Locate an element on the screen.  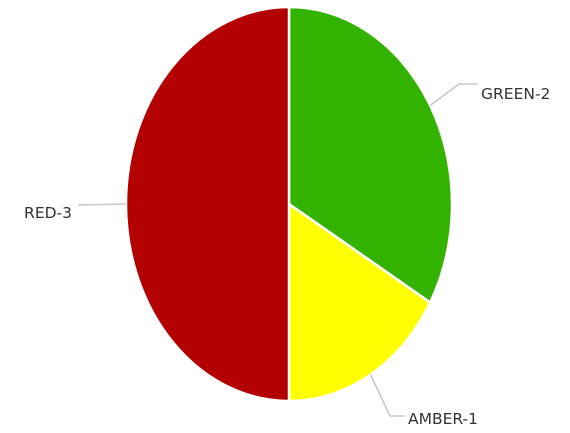
slice-label-green-2: GREEN-2 is located at coordinates (515, 94).